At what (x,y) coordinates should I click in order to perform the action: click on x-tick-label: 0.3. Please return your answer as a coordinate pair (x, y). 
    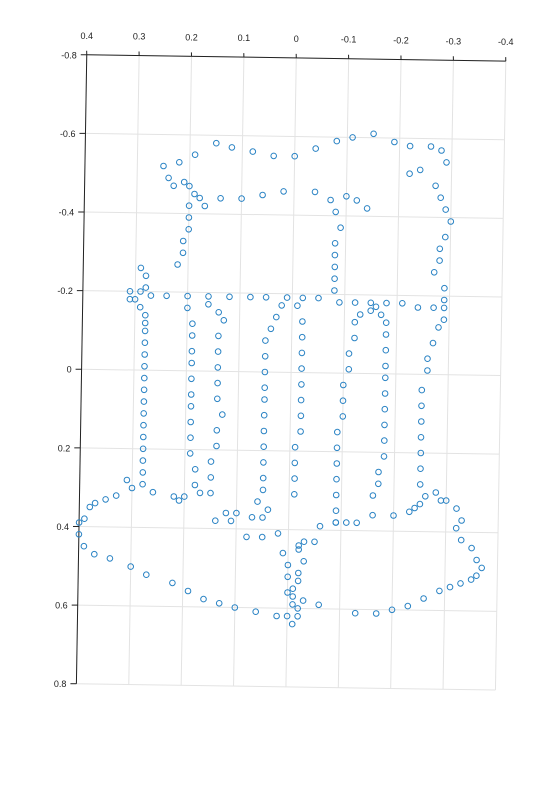
    Looking at the image, I should click on (139, 37).